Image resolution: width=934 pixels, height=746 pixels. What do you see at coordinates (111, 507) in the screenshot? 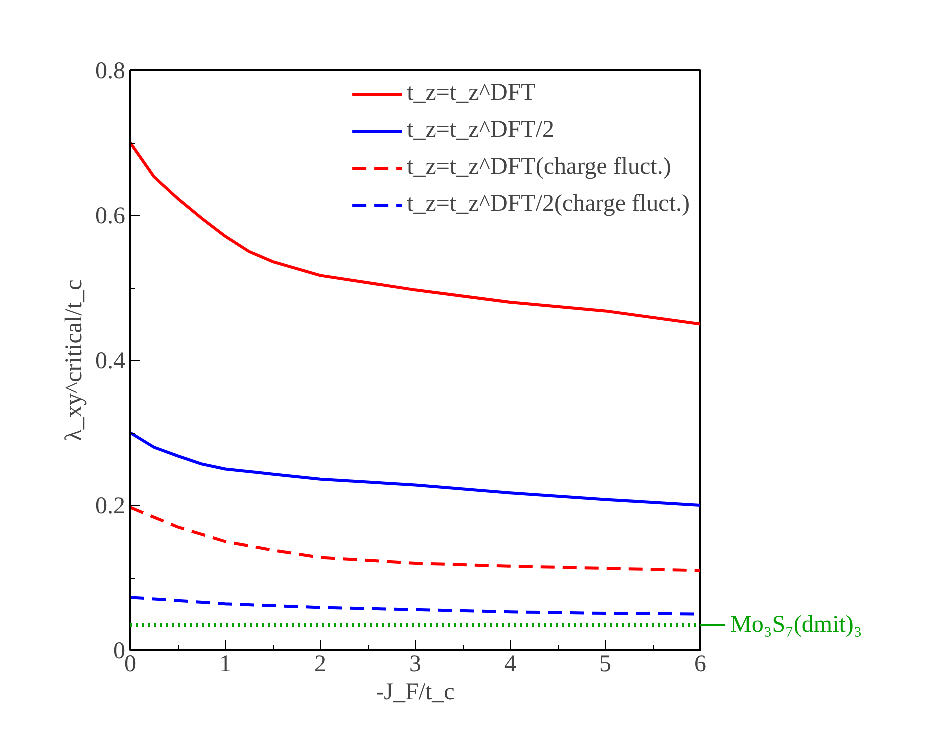
I see `y-tick-label: 0.2` at bounding box center [111, 507].